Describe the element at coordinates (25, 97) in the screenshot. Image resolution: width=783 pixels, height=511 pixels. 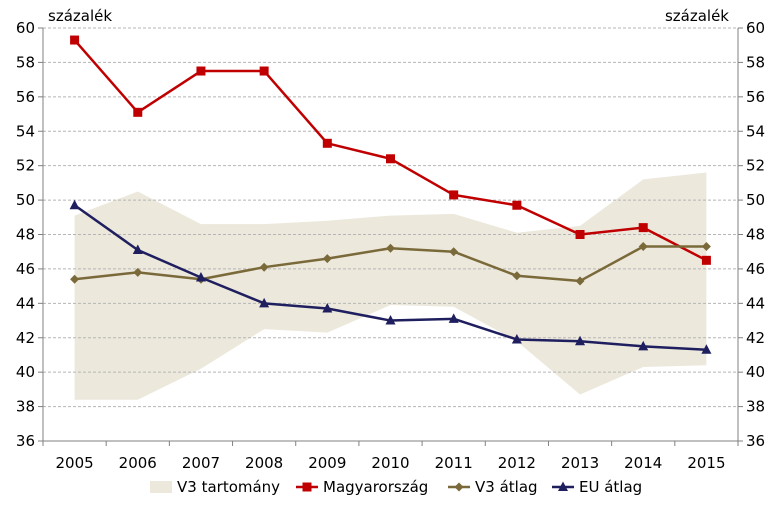
I see `y-tick-label-left: 56` at that location.